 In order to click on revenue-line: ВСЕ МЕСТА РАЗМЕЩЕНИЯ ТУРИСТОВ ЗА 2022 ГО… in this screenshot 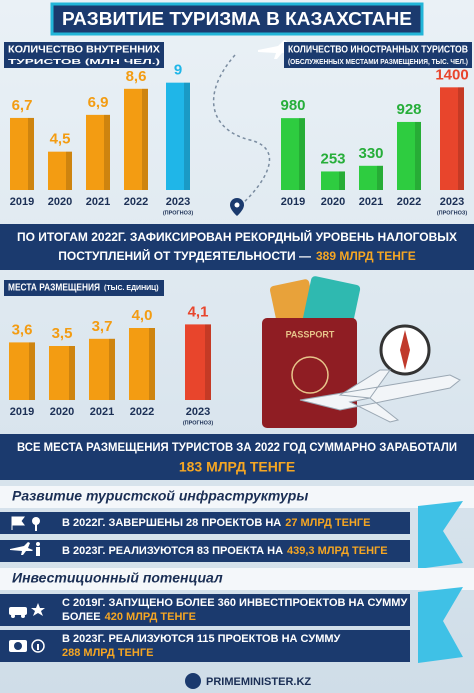, I will do `click(237, 447)`.